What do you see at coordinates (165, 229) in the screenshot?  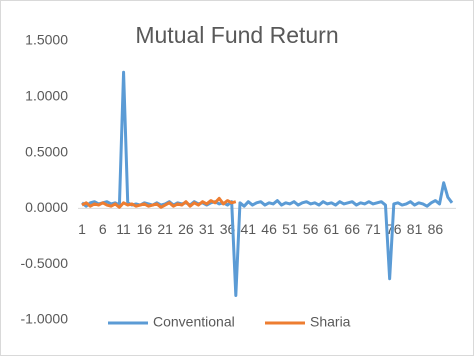 I see `x-tick-label: 21` at bounding box center [165, 229].